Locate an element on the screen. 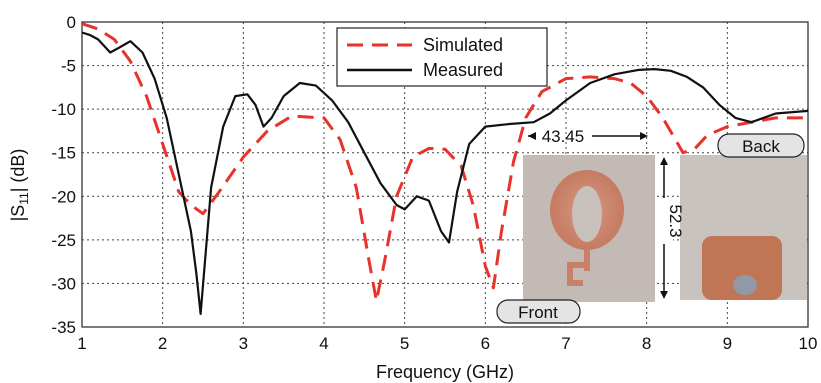 The image size is (821, 383). legend-label-simulated: Simulated is located at coordinates (463, 45).